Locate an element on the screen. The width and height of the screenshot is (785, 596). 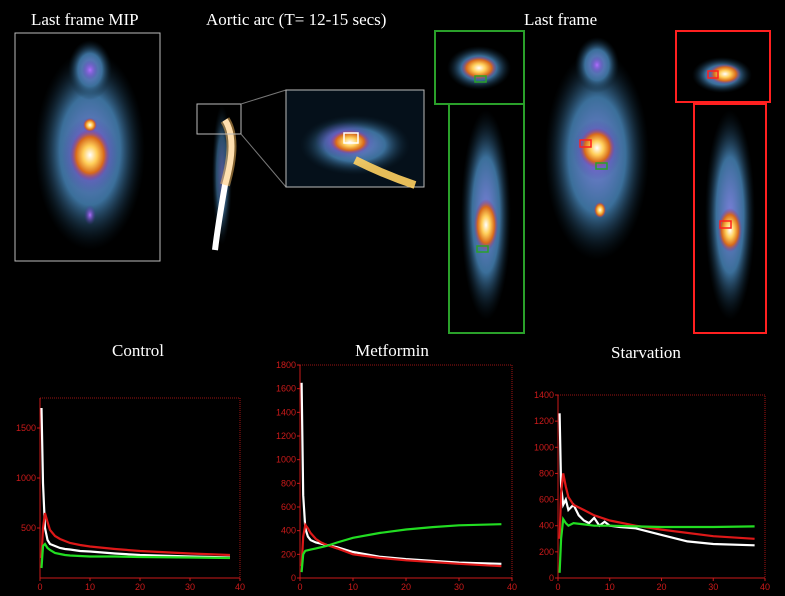
green-roi-images is located at coordinates (479, 182).